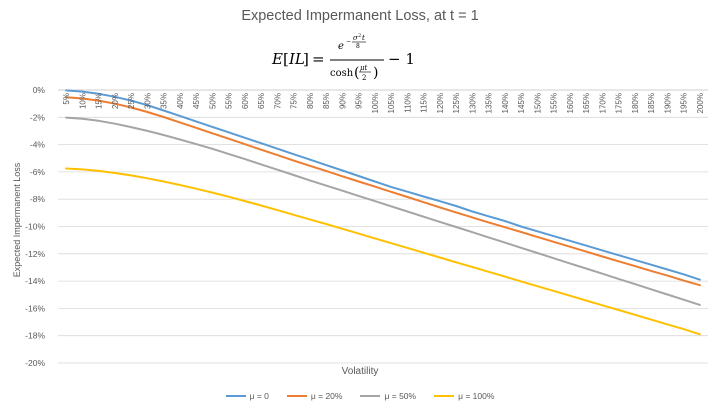 The width and height of the screenshot is (720, 409). Describe the element at coordinates (570, 103) in the screenshot. I see `x-tick-label: 160%` at that location.